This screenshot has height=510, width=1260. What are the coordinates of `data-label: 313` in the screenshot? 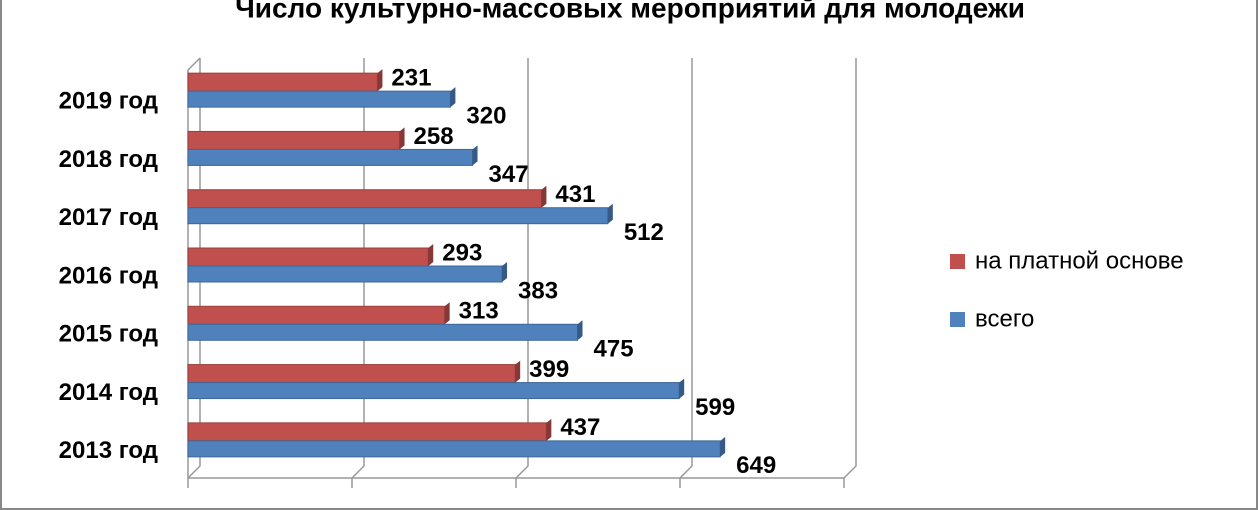 It's located at (479, 311).